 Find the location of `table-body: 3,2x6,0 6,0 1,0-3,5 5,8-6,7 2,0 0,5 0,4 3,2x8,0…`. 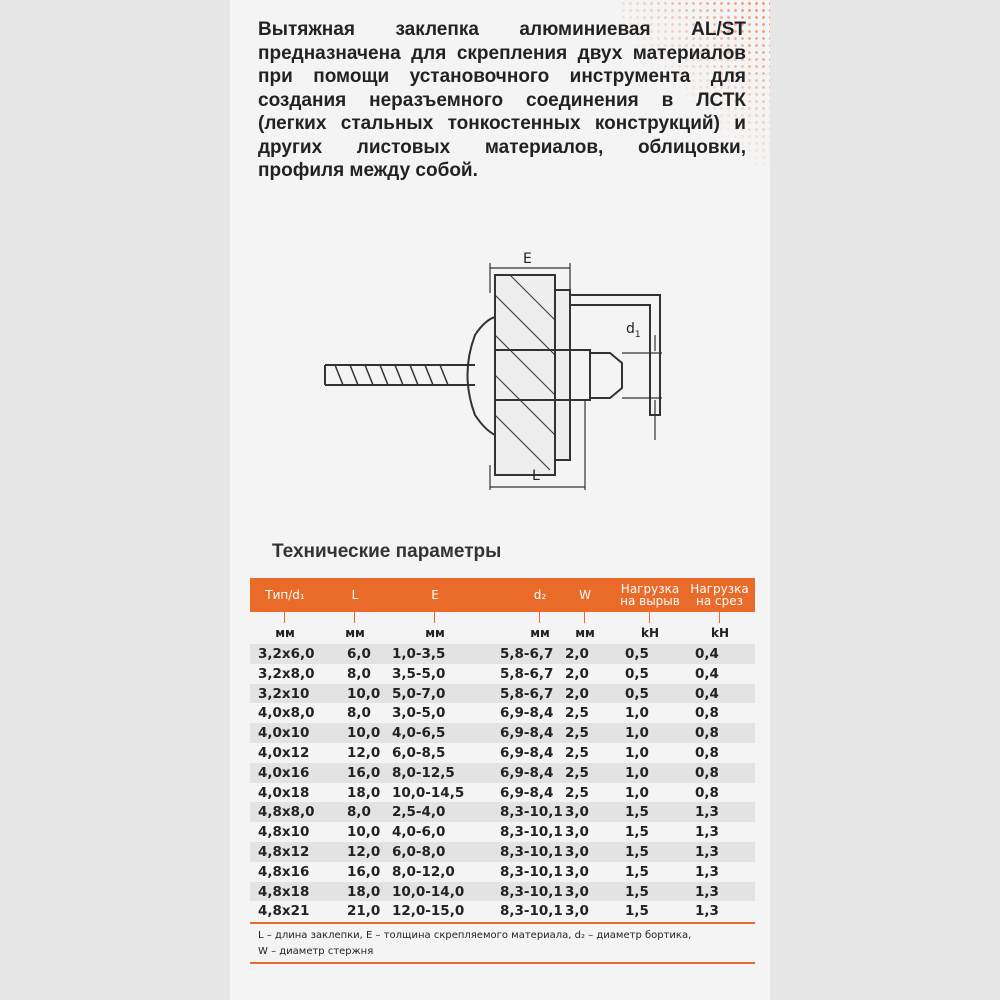

table-body: 3,2x6,0 6,0 1,0-3,5 5,8-6,7 2,0 0,5 0,4 3,2x8,0… is located at coordinates (502, 782).